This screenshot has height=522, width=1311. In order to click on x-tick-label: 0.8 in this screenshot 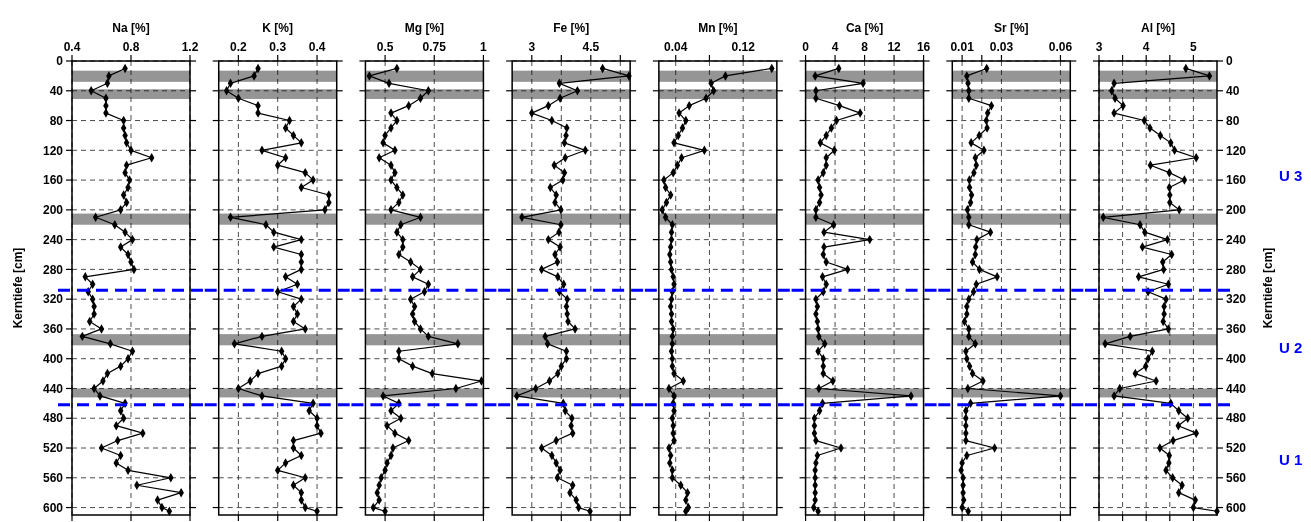, I will do `click(131, 47)`.